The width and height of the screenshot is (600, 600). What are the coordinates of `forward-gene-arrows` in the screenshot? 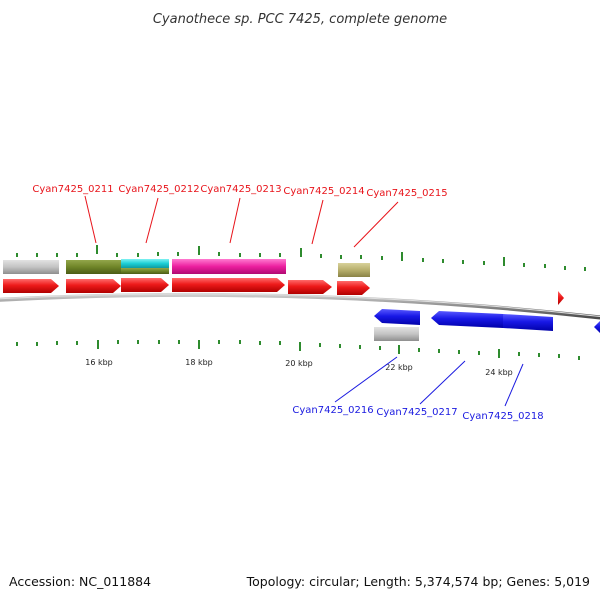 It's located at (283, 291).